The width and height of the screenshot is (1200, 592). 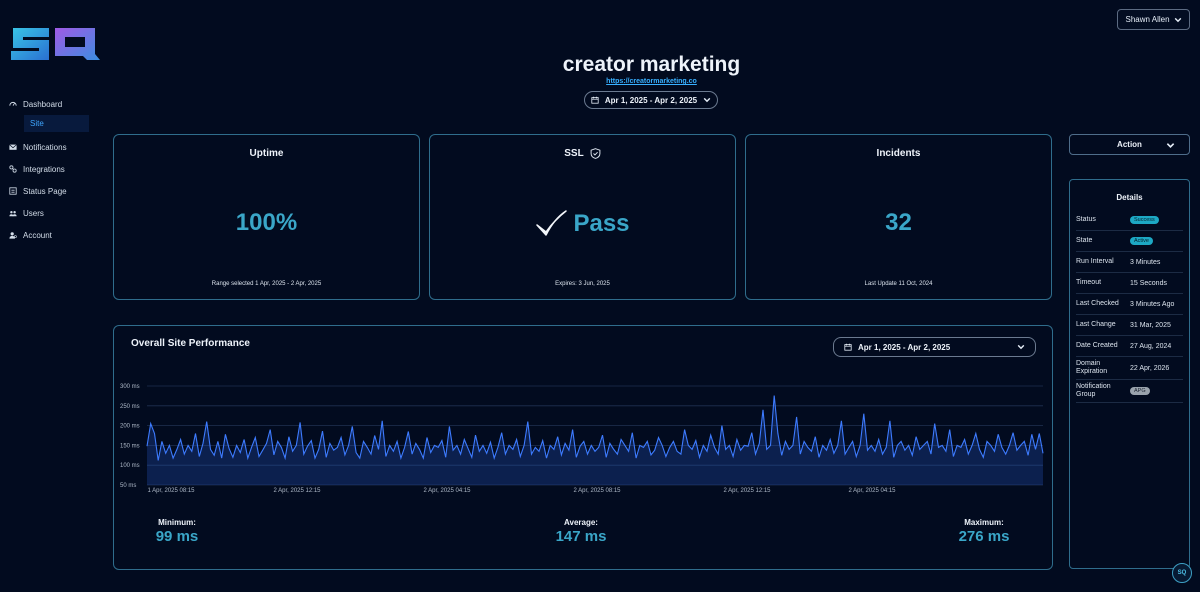 I want to click on ssl-value: Pass, so click(x=601, y=223).